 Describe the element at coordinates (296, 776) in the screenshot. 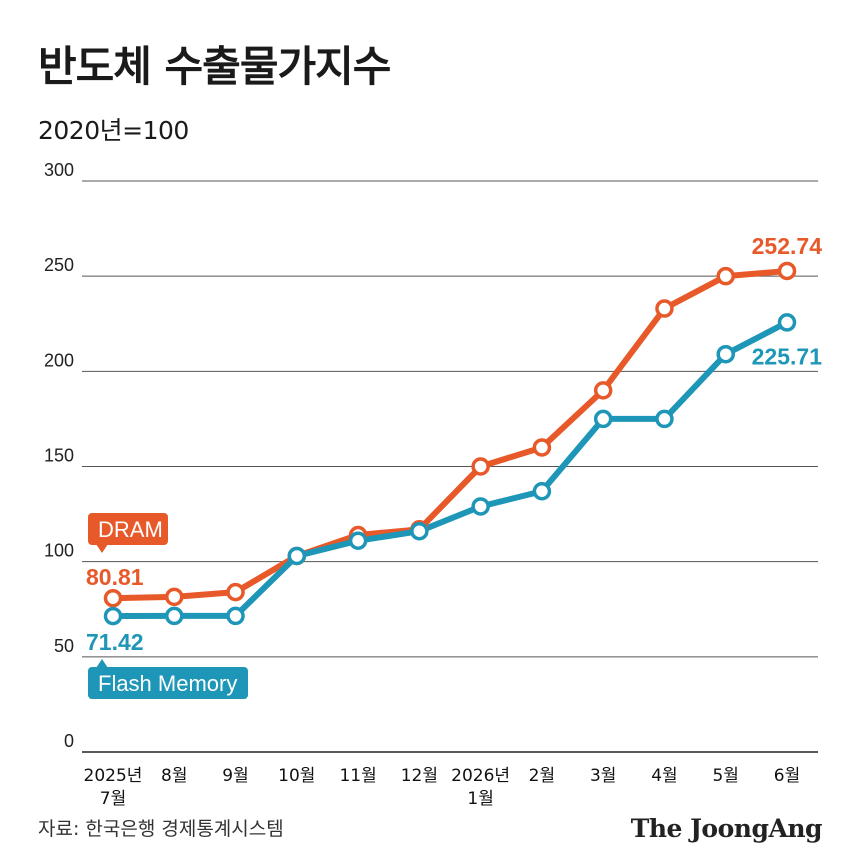

I see `x-tick-label: 10월` at that location.